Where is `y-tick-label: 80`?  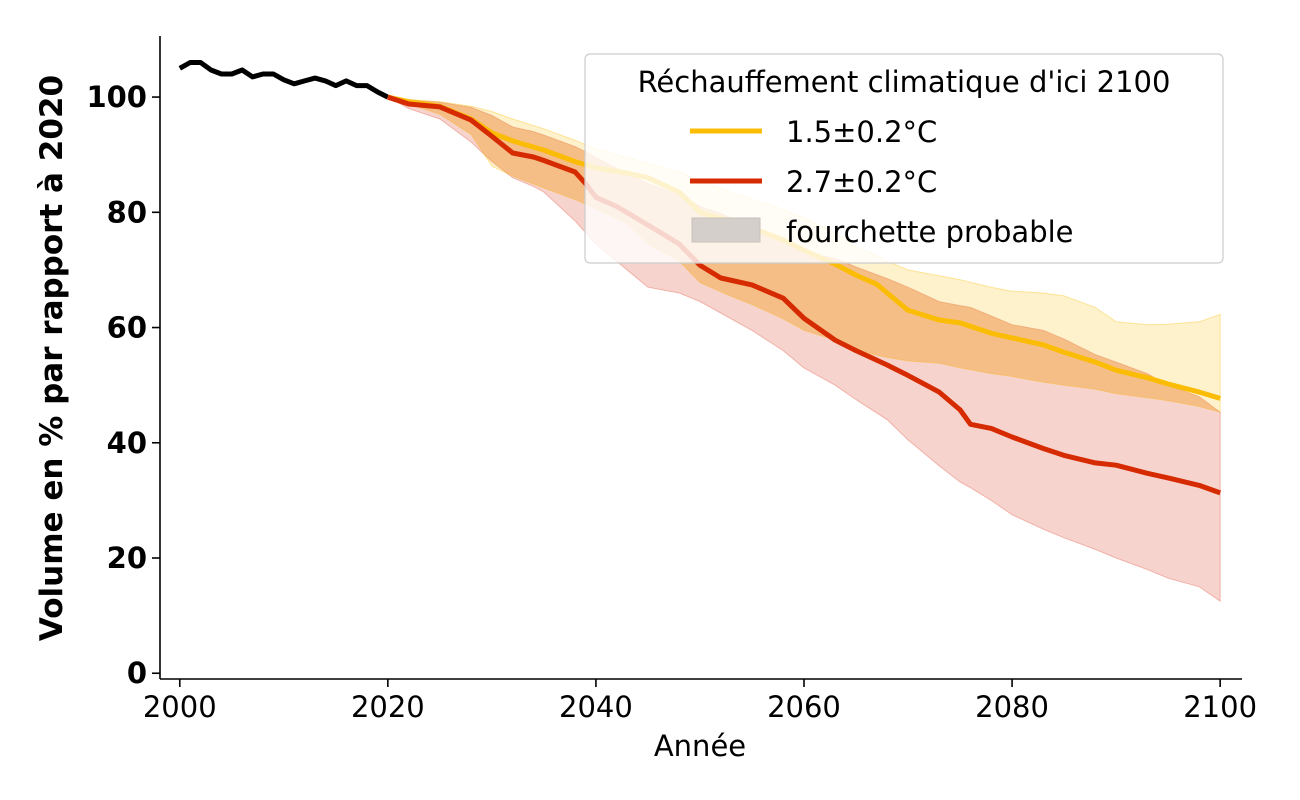 y-tick-label: 80 is located at coordinates (127, 212).